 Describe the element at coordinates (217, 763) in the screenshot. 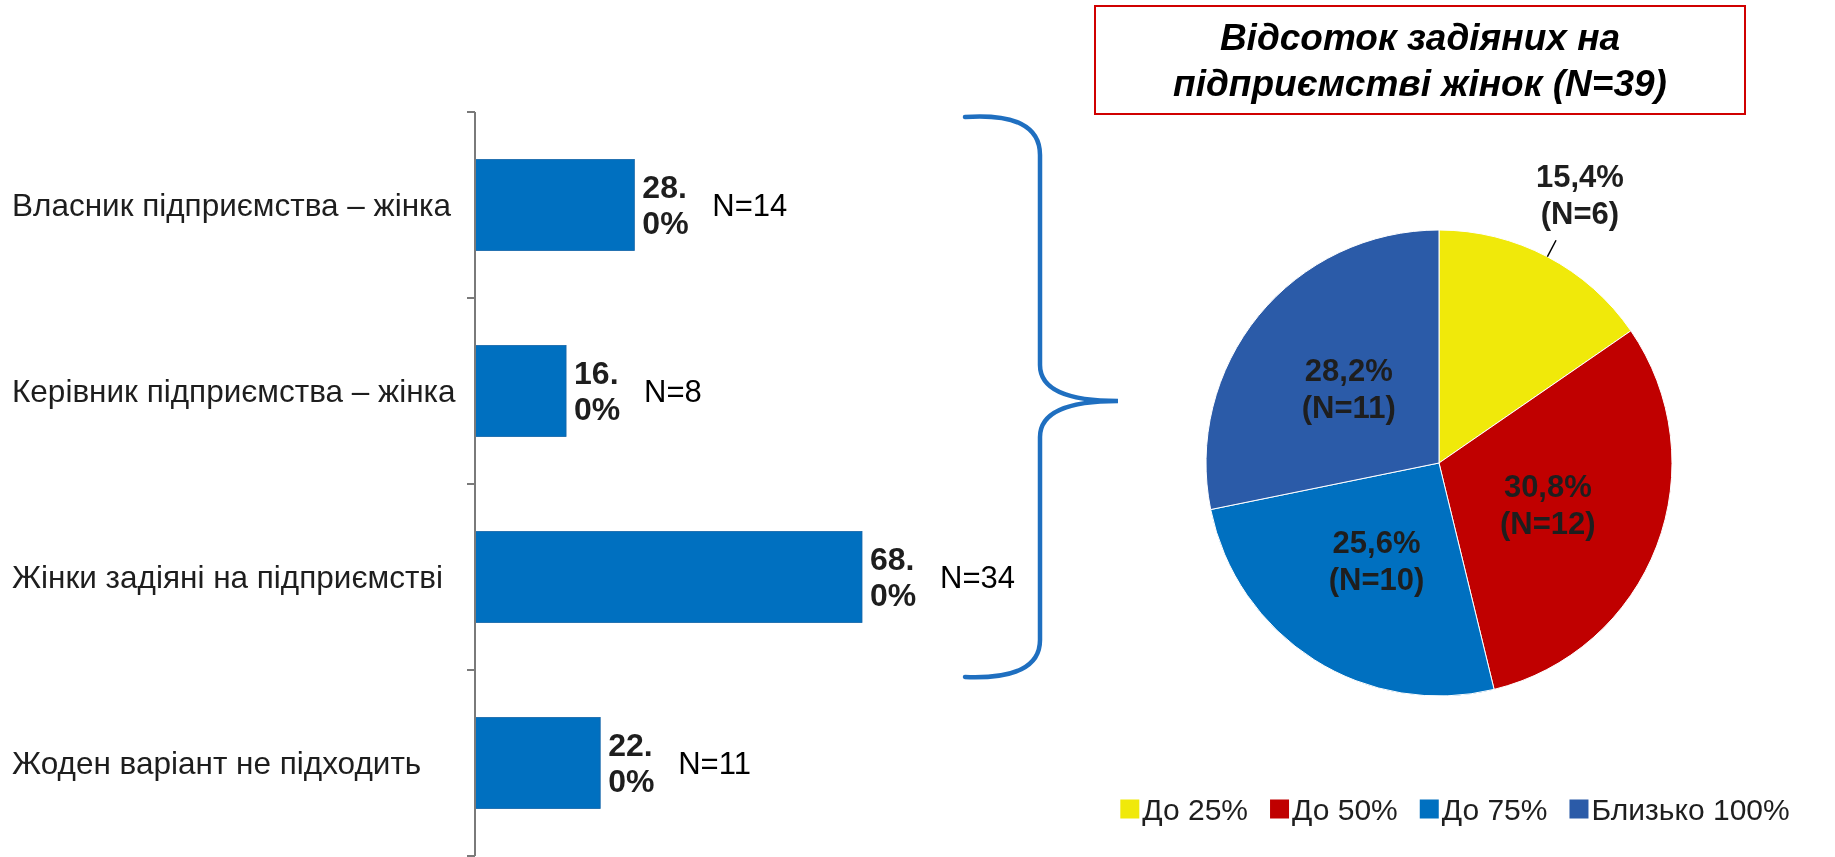

I see `y-tick-label: Жоден варіант не підходить` at that location.